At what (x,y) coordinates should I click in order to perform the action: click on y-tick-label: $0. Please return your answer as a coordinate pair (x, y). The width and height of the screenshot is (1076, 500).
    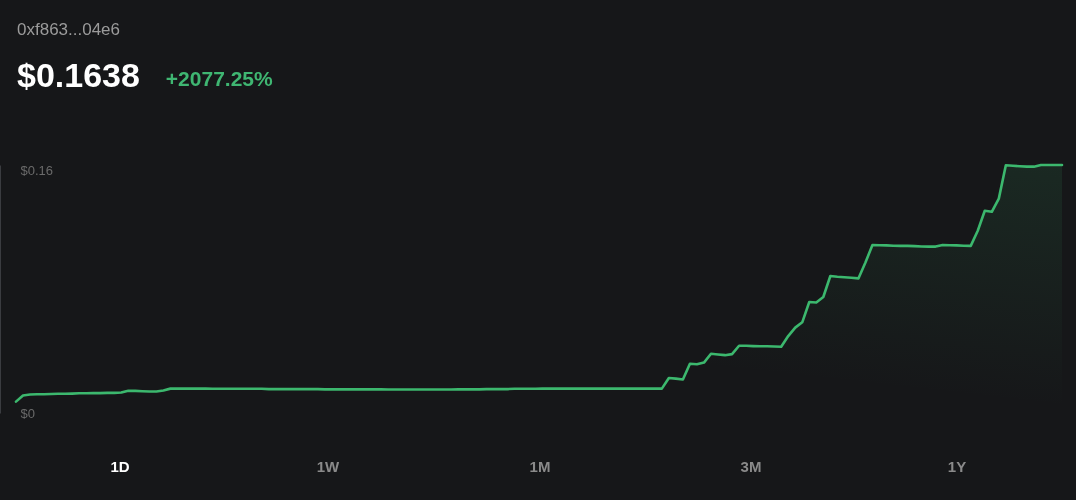
    Looking at the image, I should click on (27, 413).